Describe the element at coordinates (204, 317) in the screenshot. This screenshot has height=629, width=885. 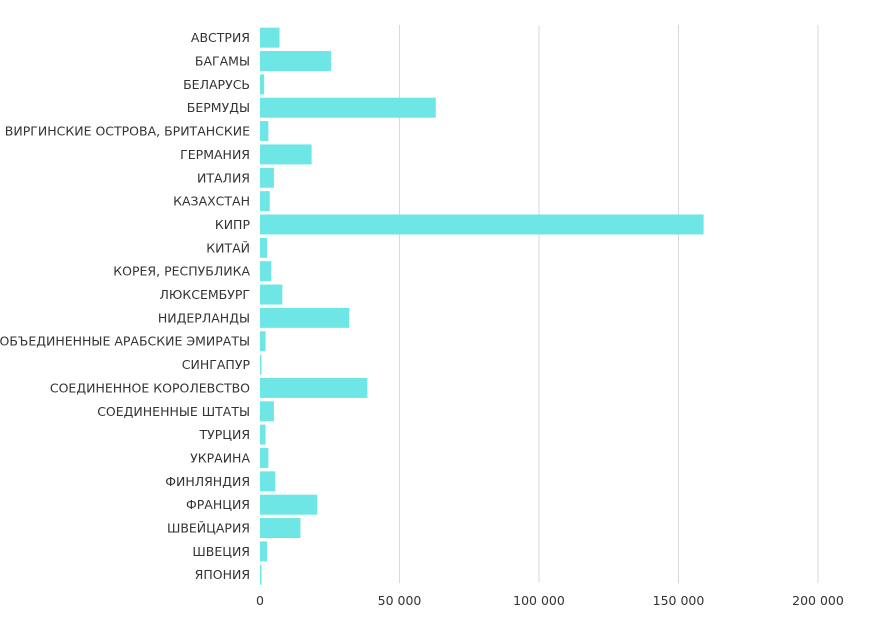
I see `category-label: НИДЕРЛАНДЫ` at that location.